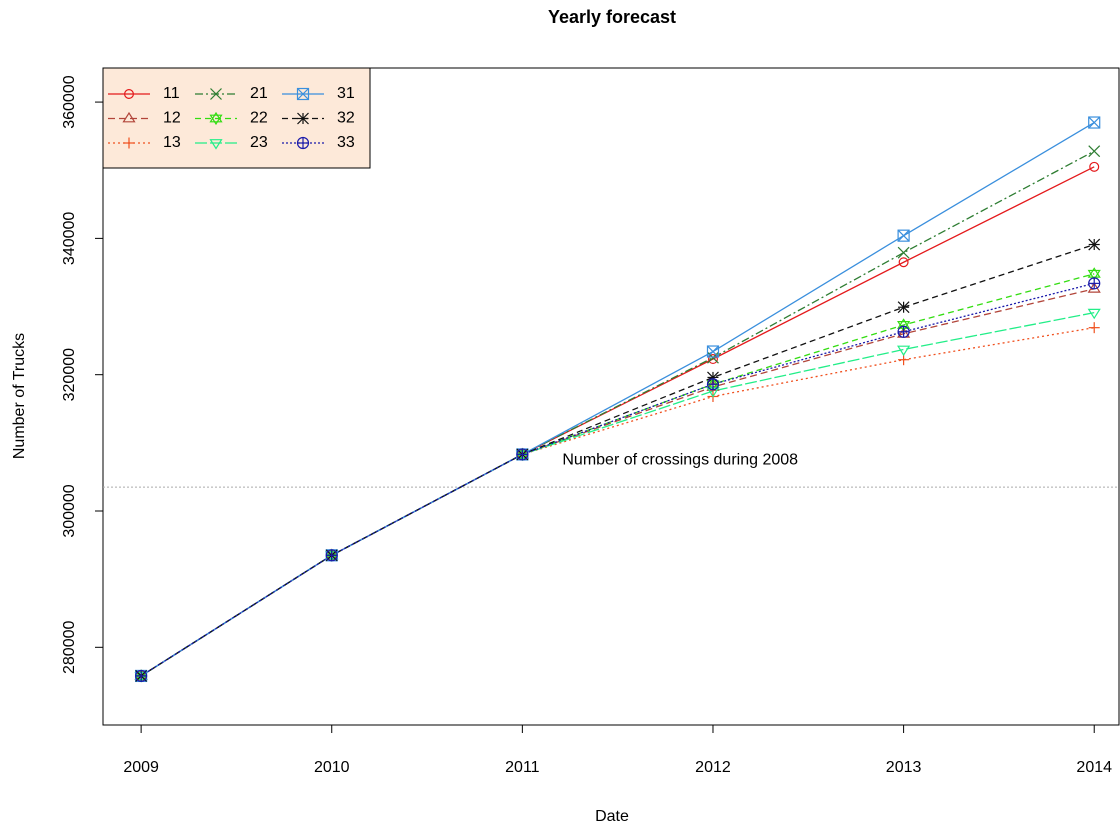 The height and width of the screenshot is (829, 1120). What do you see at coordinates (259, 142) in the screenshot?
I see `legend-label: 23` at bounding box center [259, 142].